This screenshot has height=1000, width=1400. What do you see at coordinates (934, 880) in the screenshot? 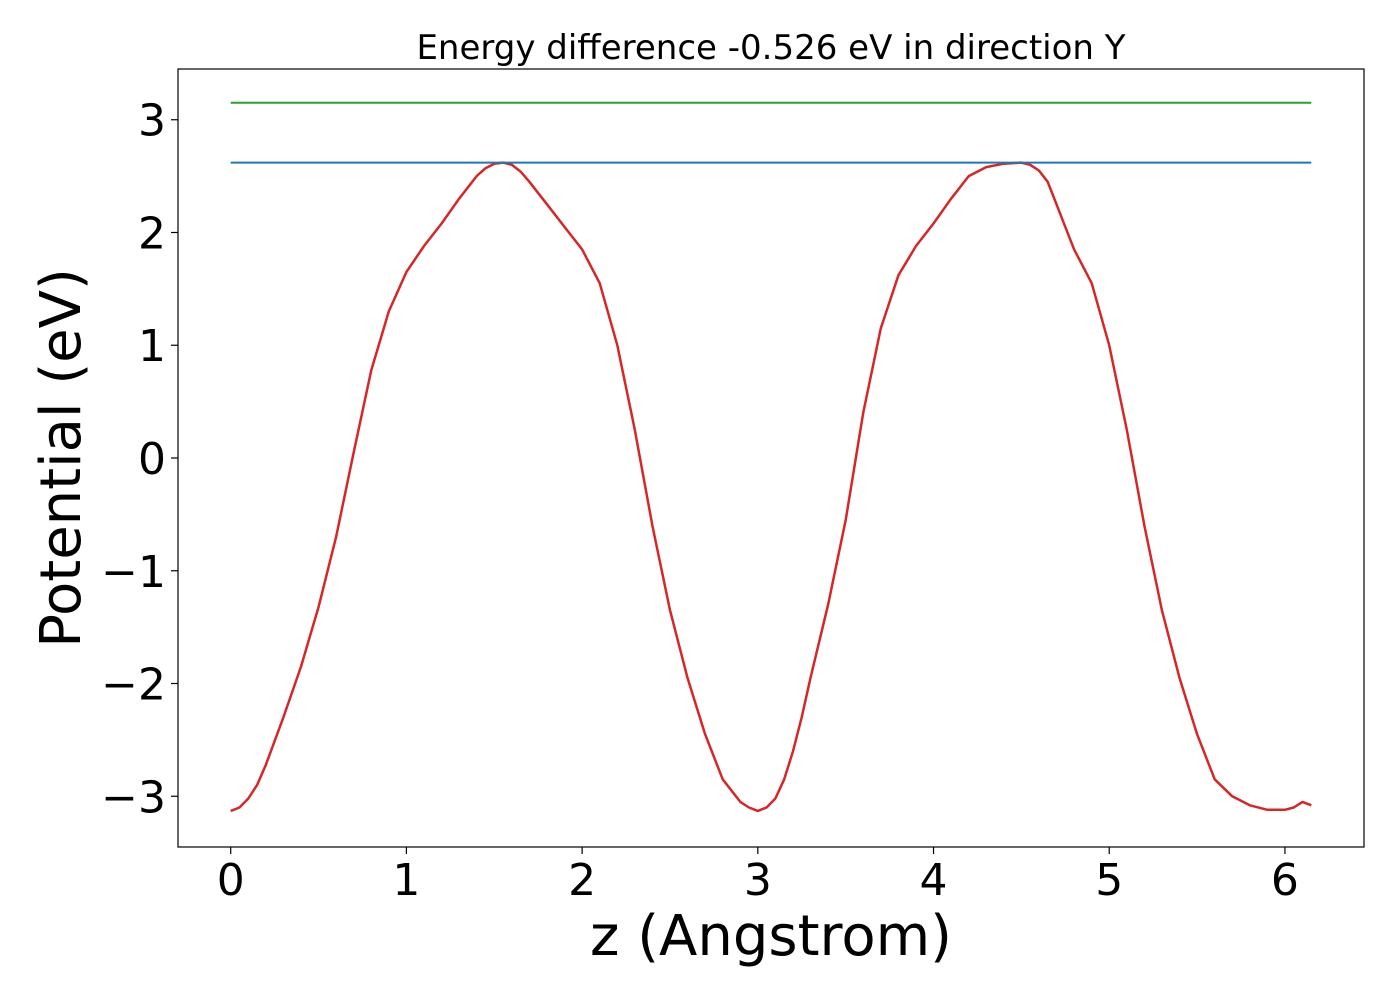
I see `x-tick-label: 4` at bounding box center [934, 880].